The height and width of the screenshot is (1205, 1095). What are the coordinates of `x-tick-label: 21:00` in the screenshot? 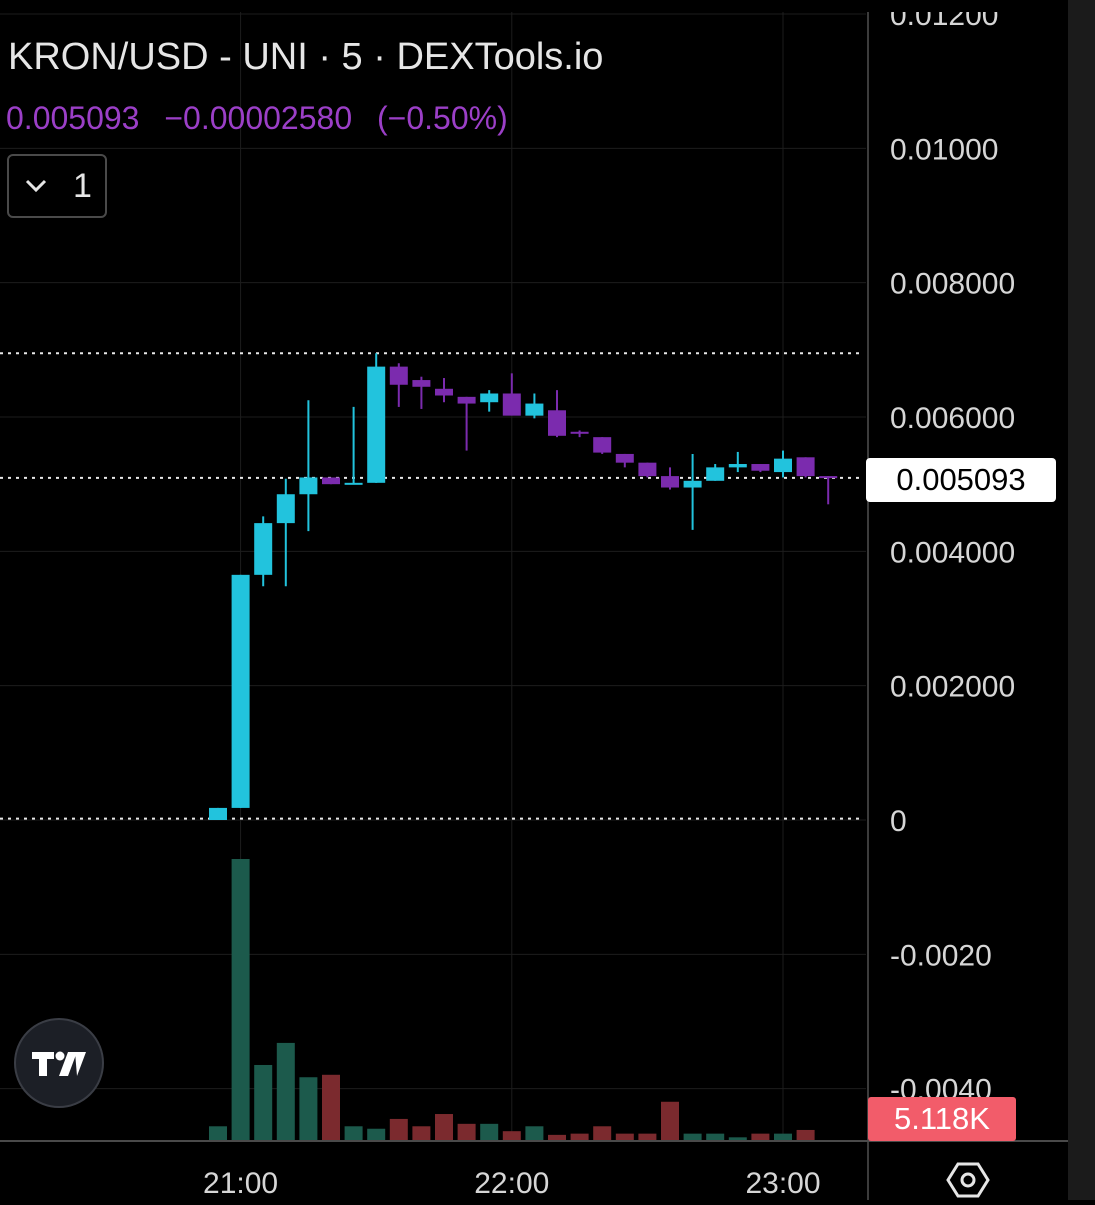 It's located at (240, 1183).